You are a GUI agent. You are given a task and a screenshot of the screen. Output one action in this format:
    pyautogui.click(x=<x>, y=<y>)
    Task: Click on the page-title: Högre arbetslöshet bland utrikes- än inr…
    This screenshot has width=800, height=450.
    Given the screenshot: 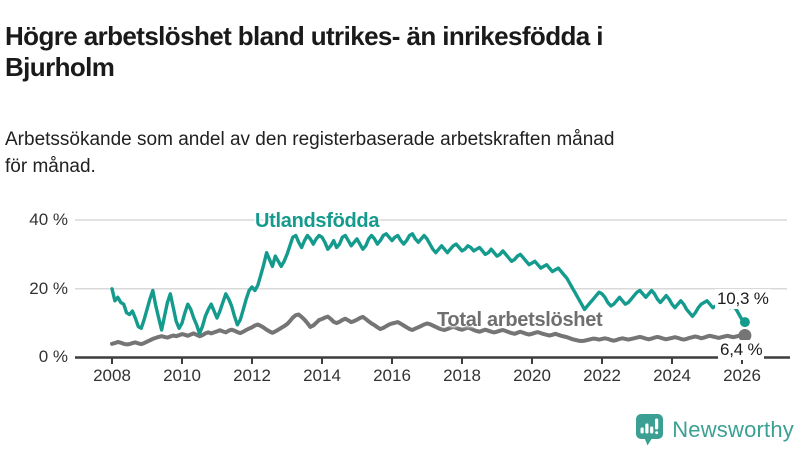 What is the action you would take?
    pyautogui.click(x=395, y=52)
    